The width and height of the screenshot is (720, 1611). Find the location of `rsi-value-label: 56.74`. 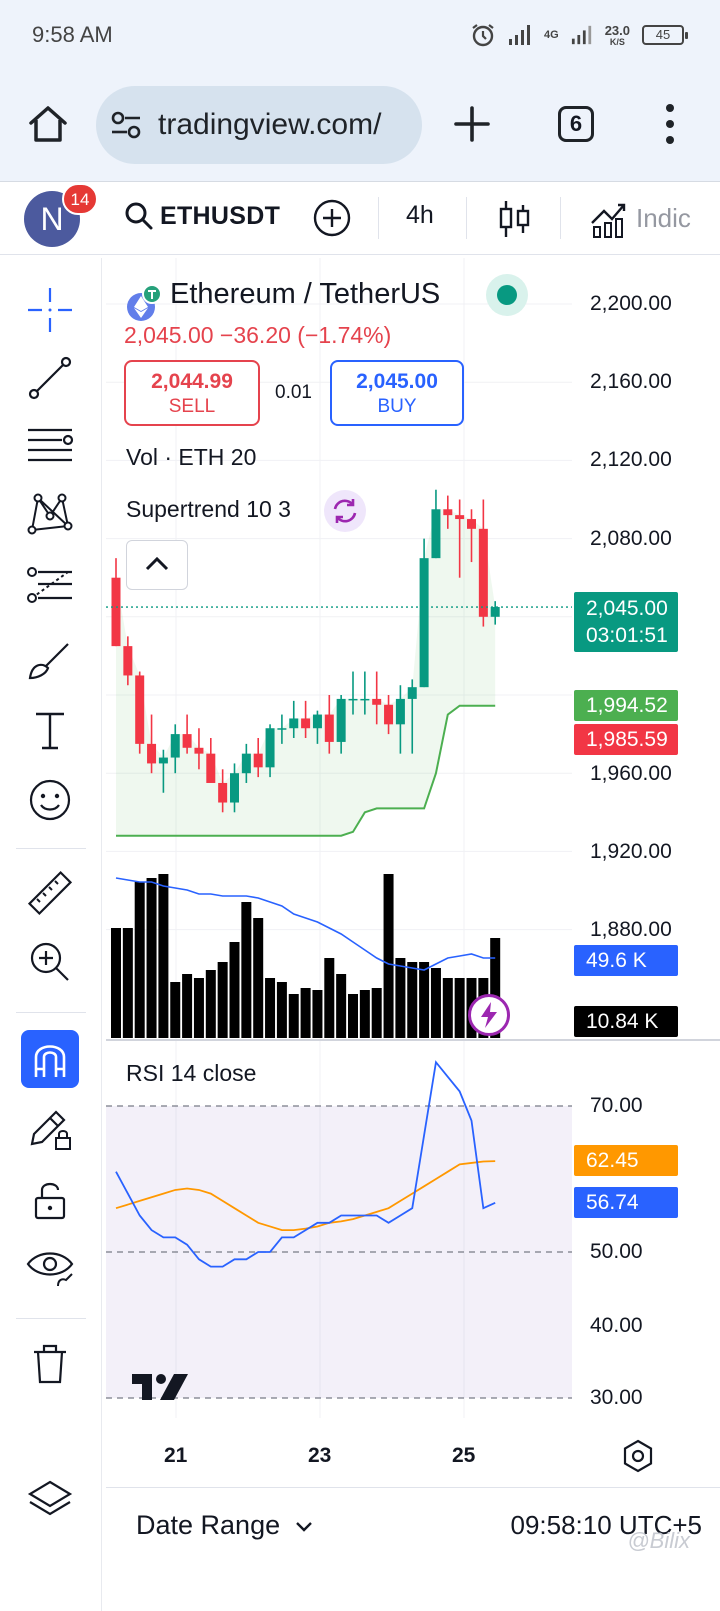

rsi-value-label: 56.74 is located at coordinates (626, 1202).